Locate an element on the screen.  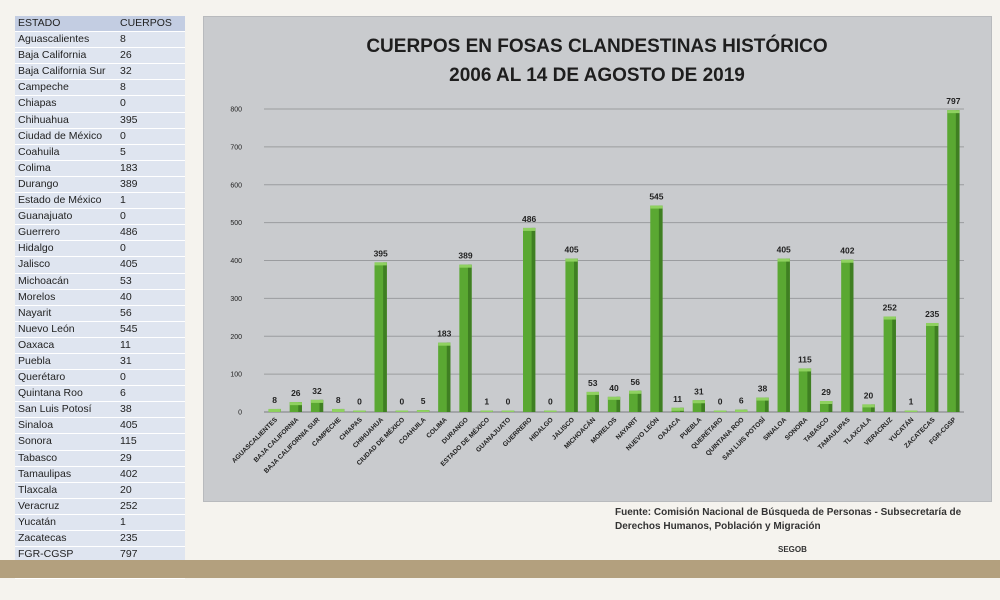
data-label: 29 is located at coordinates (826, 392).